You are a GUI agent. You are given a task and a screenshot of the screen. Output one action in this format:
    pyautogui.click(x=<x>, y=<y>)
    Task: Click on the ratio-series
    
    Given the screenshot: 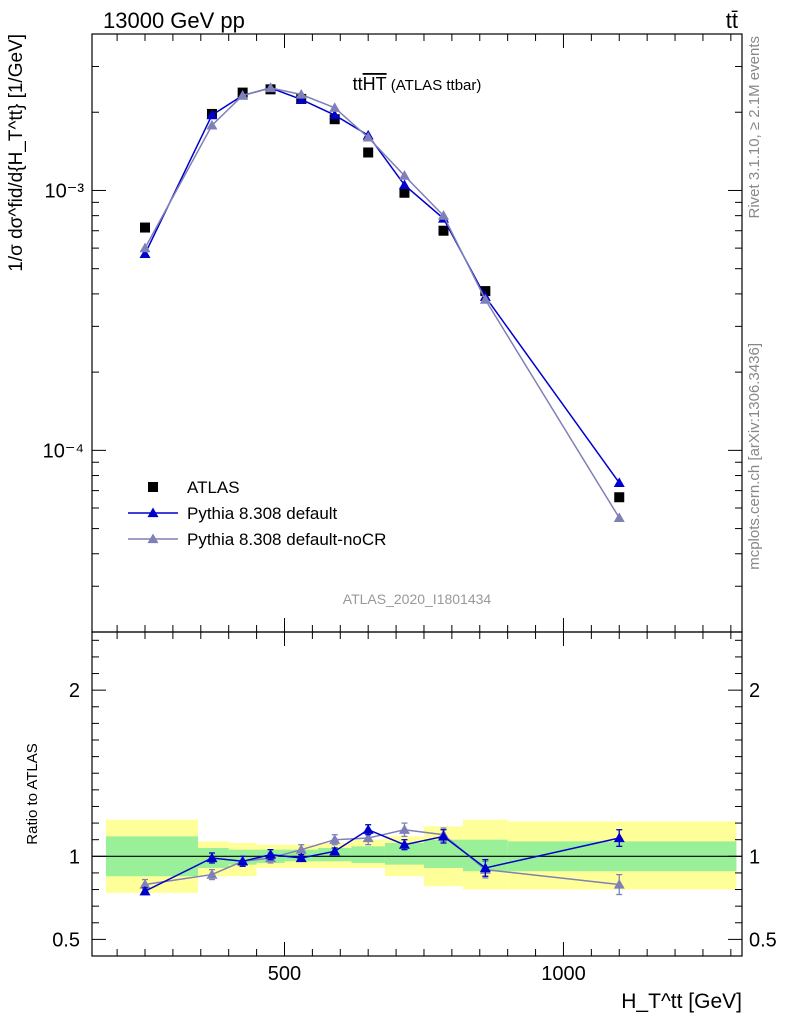 What is the action you would take?
    pyautogui.click(x=382, y=860)
    